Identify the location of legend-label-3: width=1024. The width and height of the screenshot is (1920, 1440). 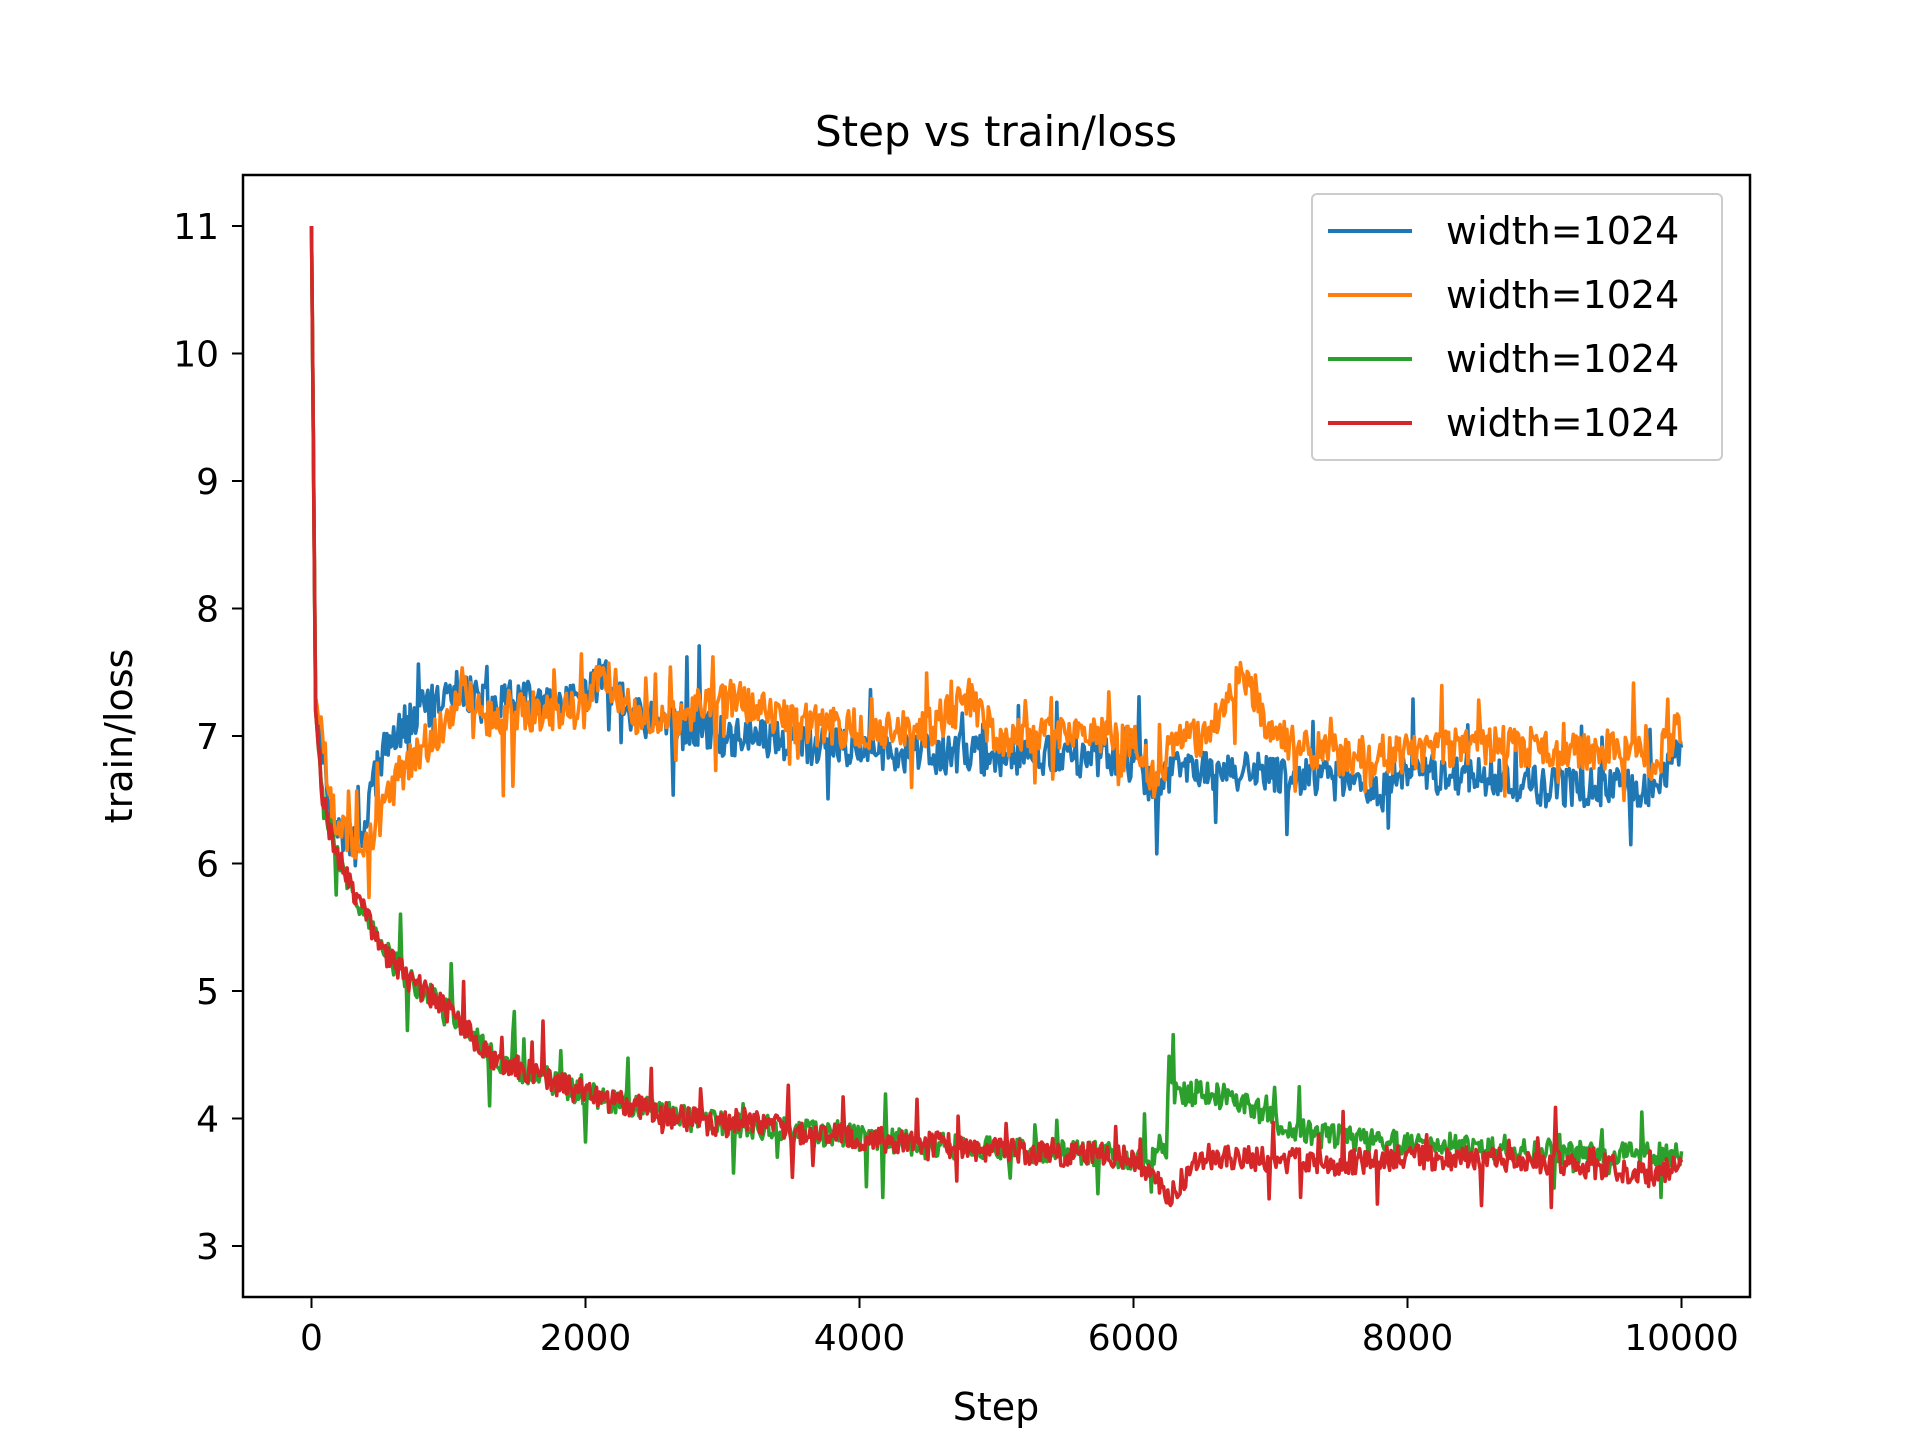
(1562, 359).